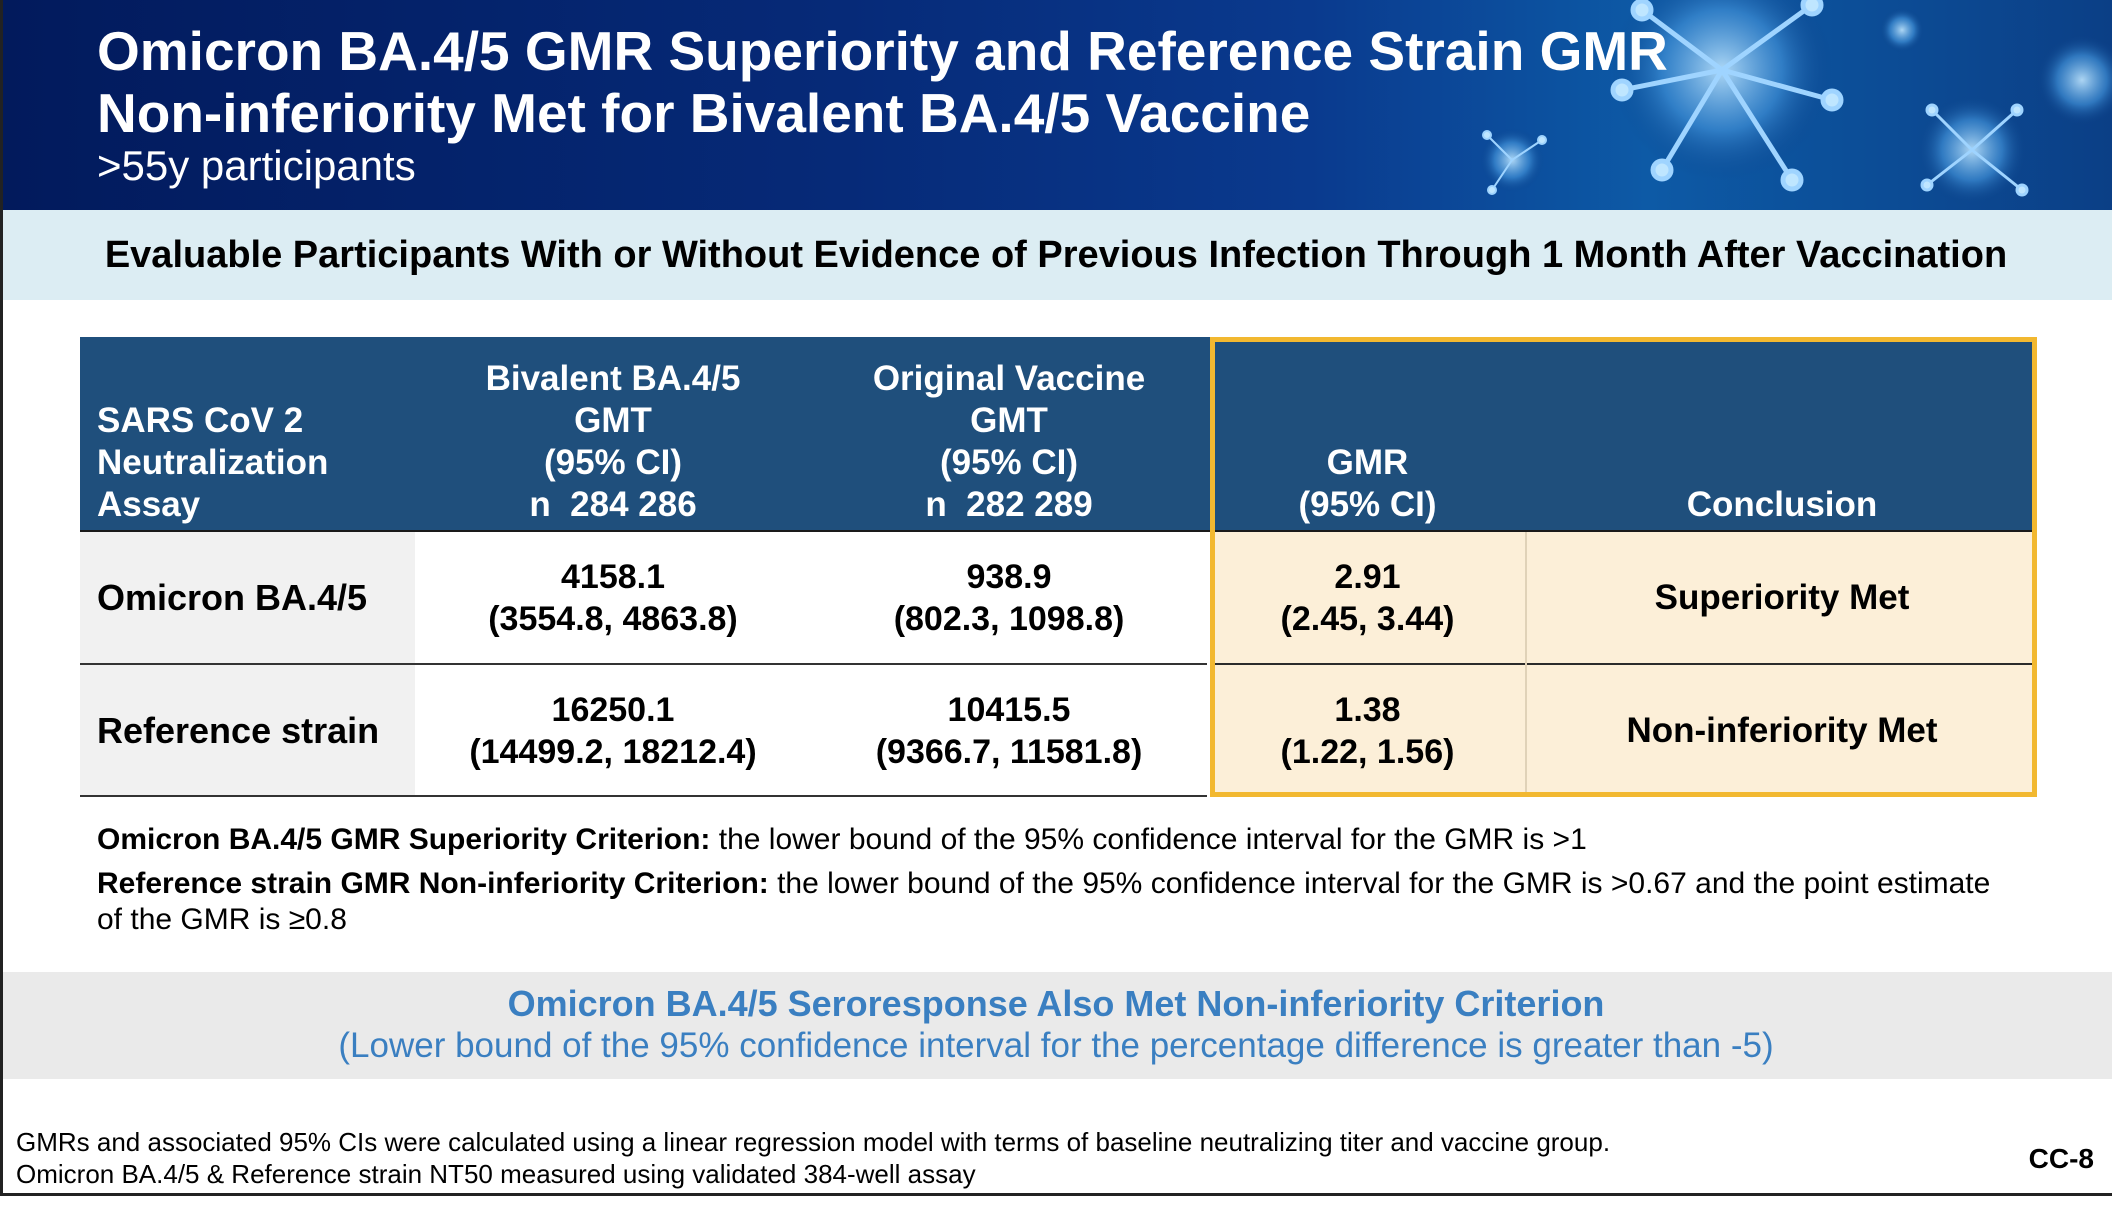  I want to click on gmr-cell: 1.38 (1.22, 1.56), so click(1367, 730).